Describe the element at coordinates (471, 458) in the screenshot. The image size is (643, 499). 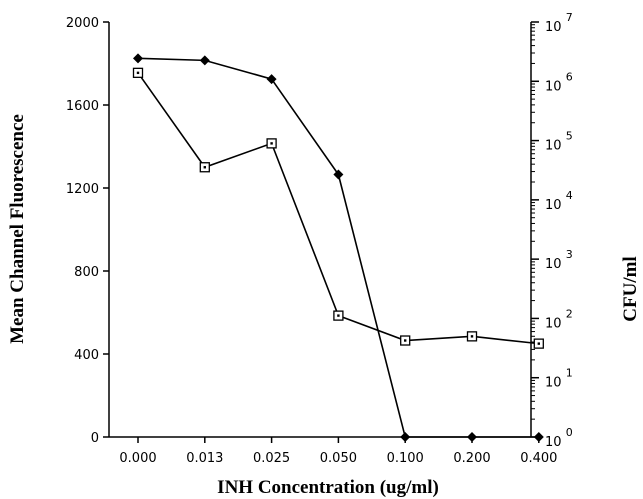
I see `x-tick-label: 0.200` at that location.